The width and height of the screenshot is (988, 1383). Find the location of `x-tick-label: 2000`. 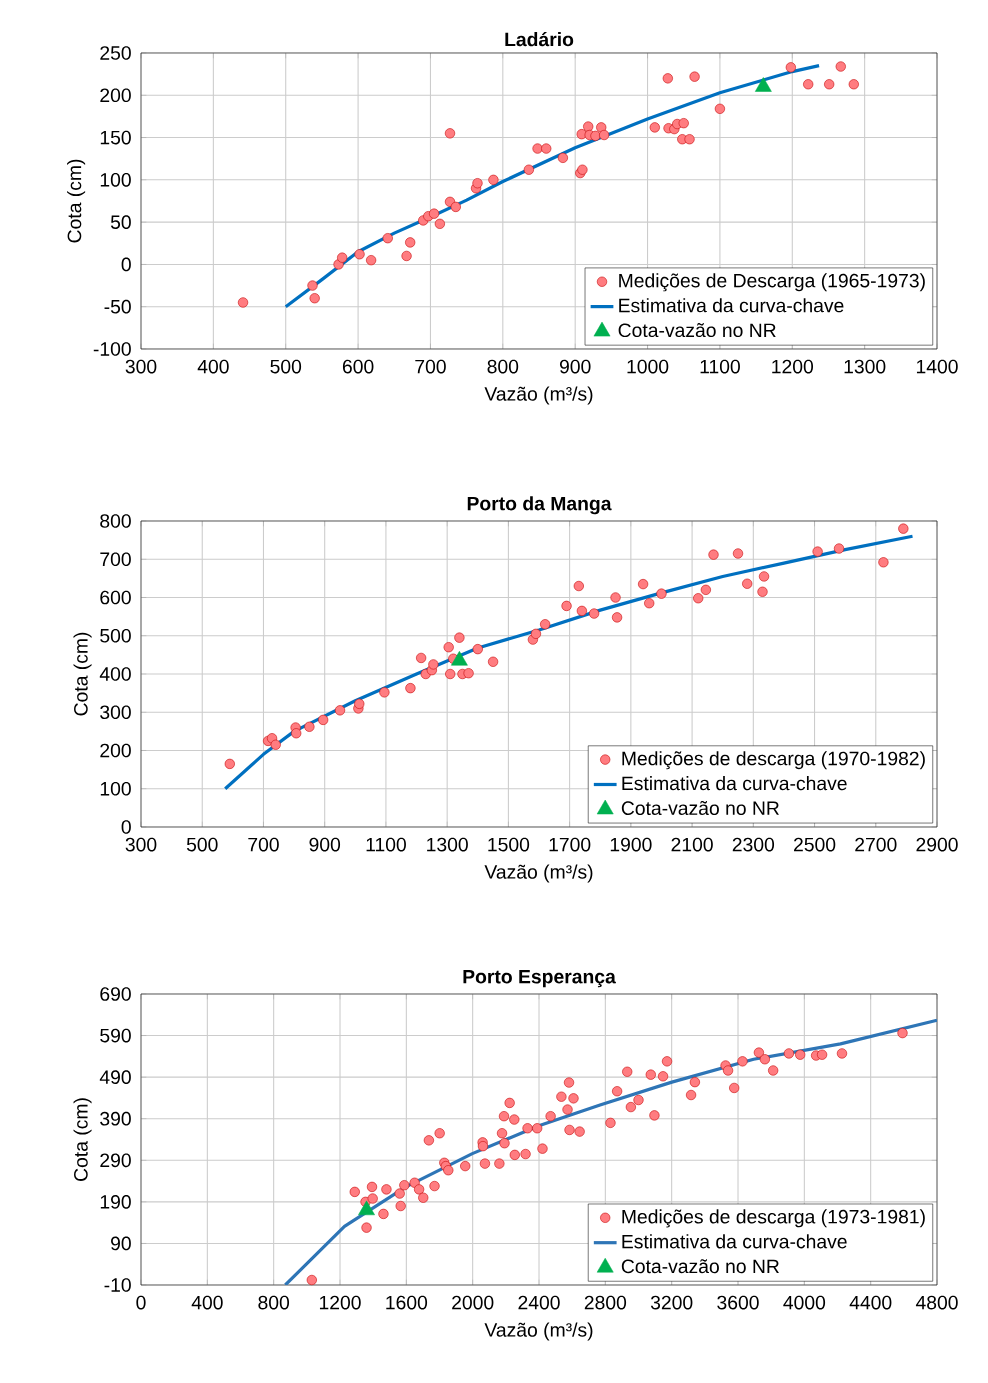

x-tick-label: 2000 is located at coordinates (473, 1302).